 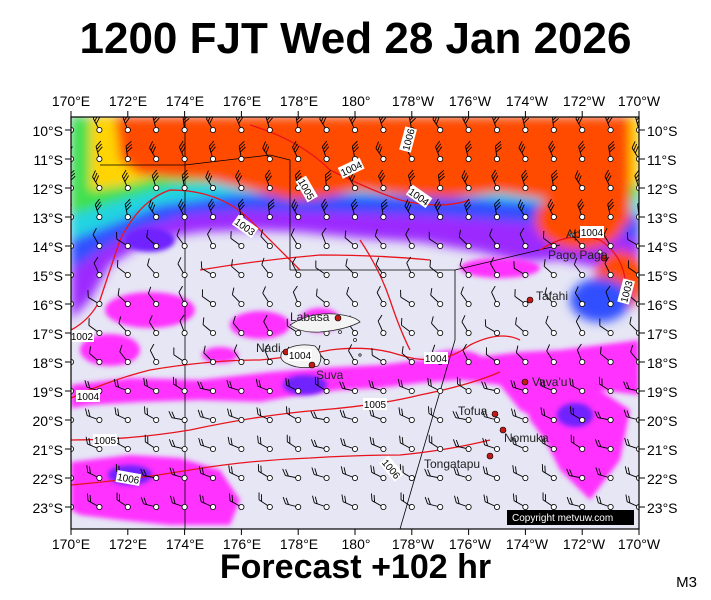 I want to click on boundary-line, so click(x=427, y=434).